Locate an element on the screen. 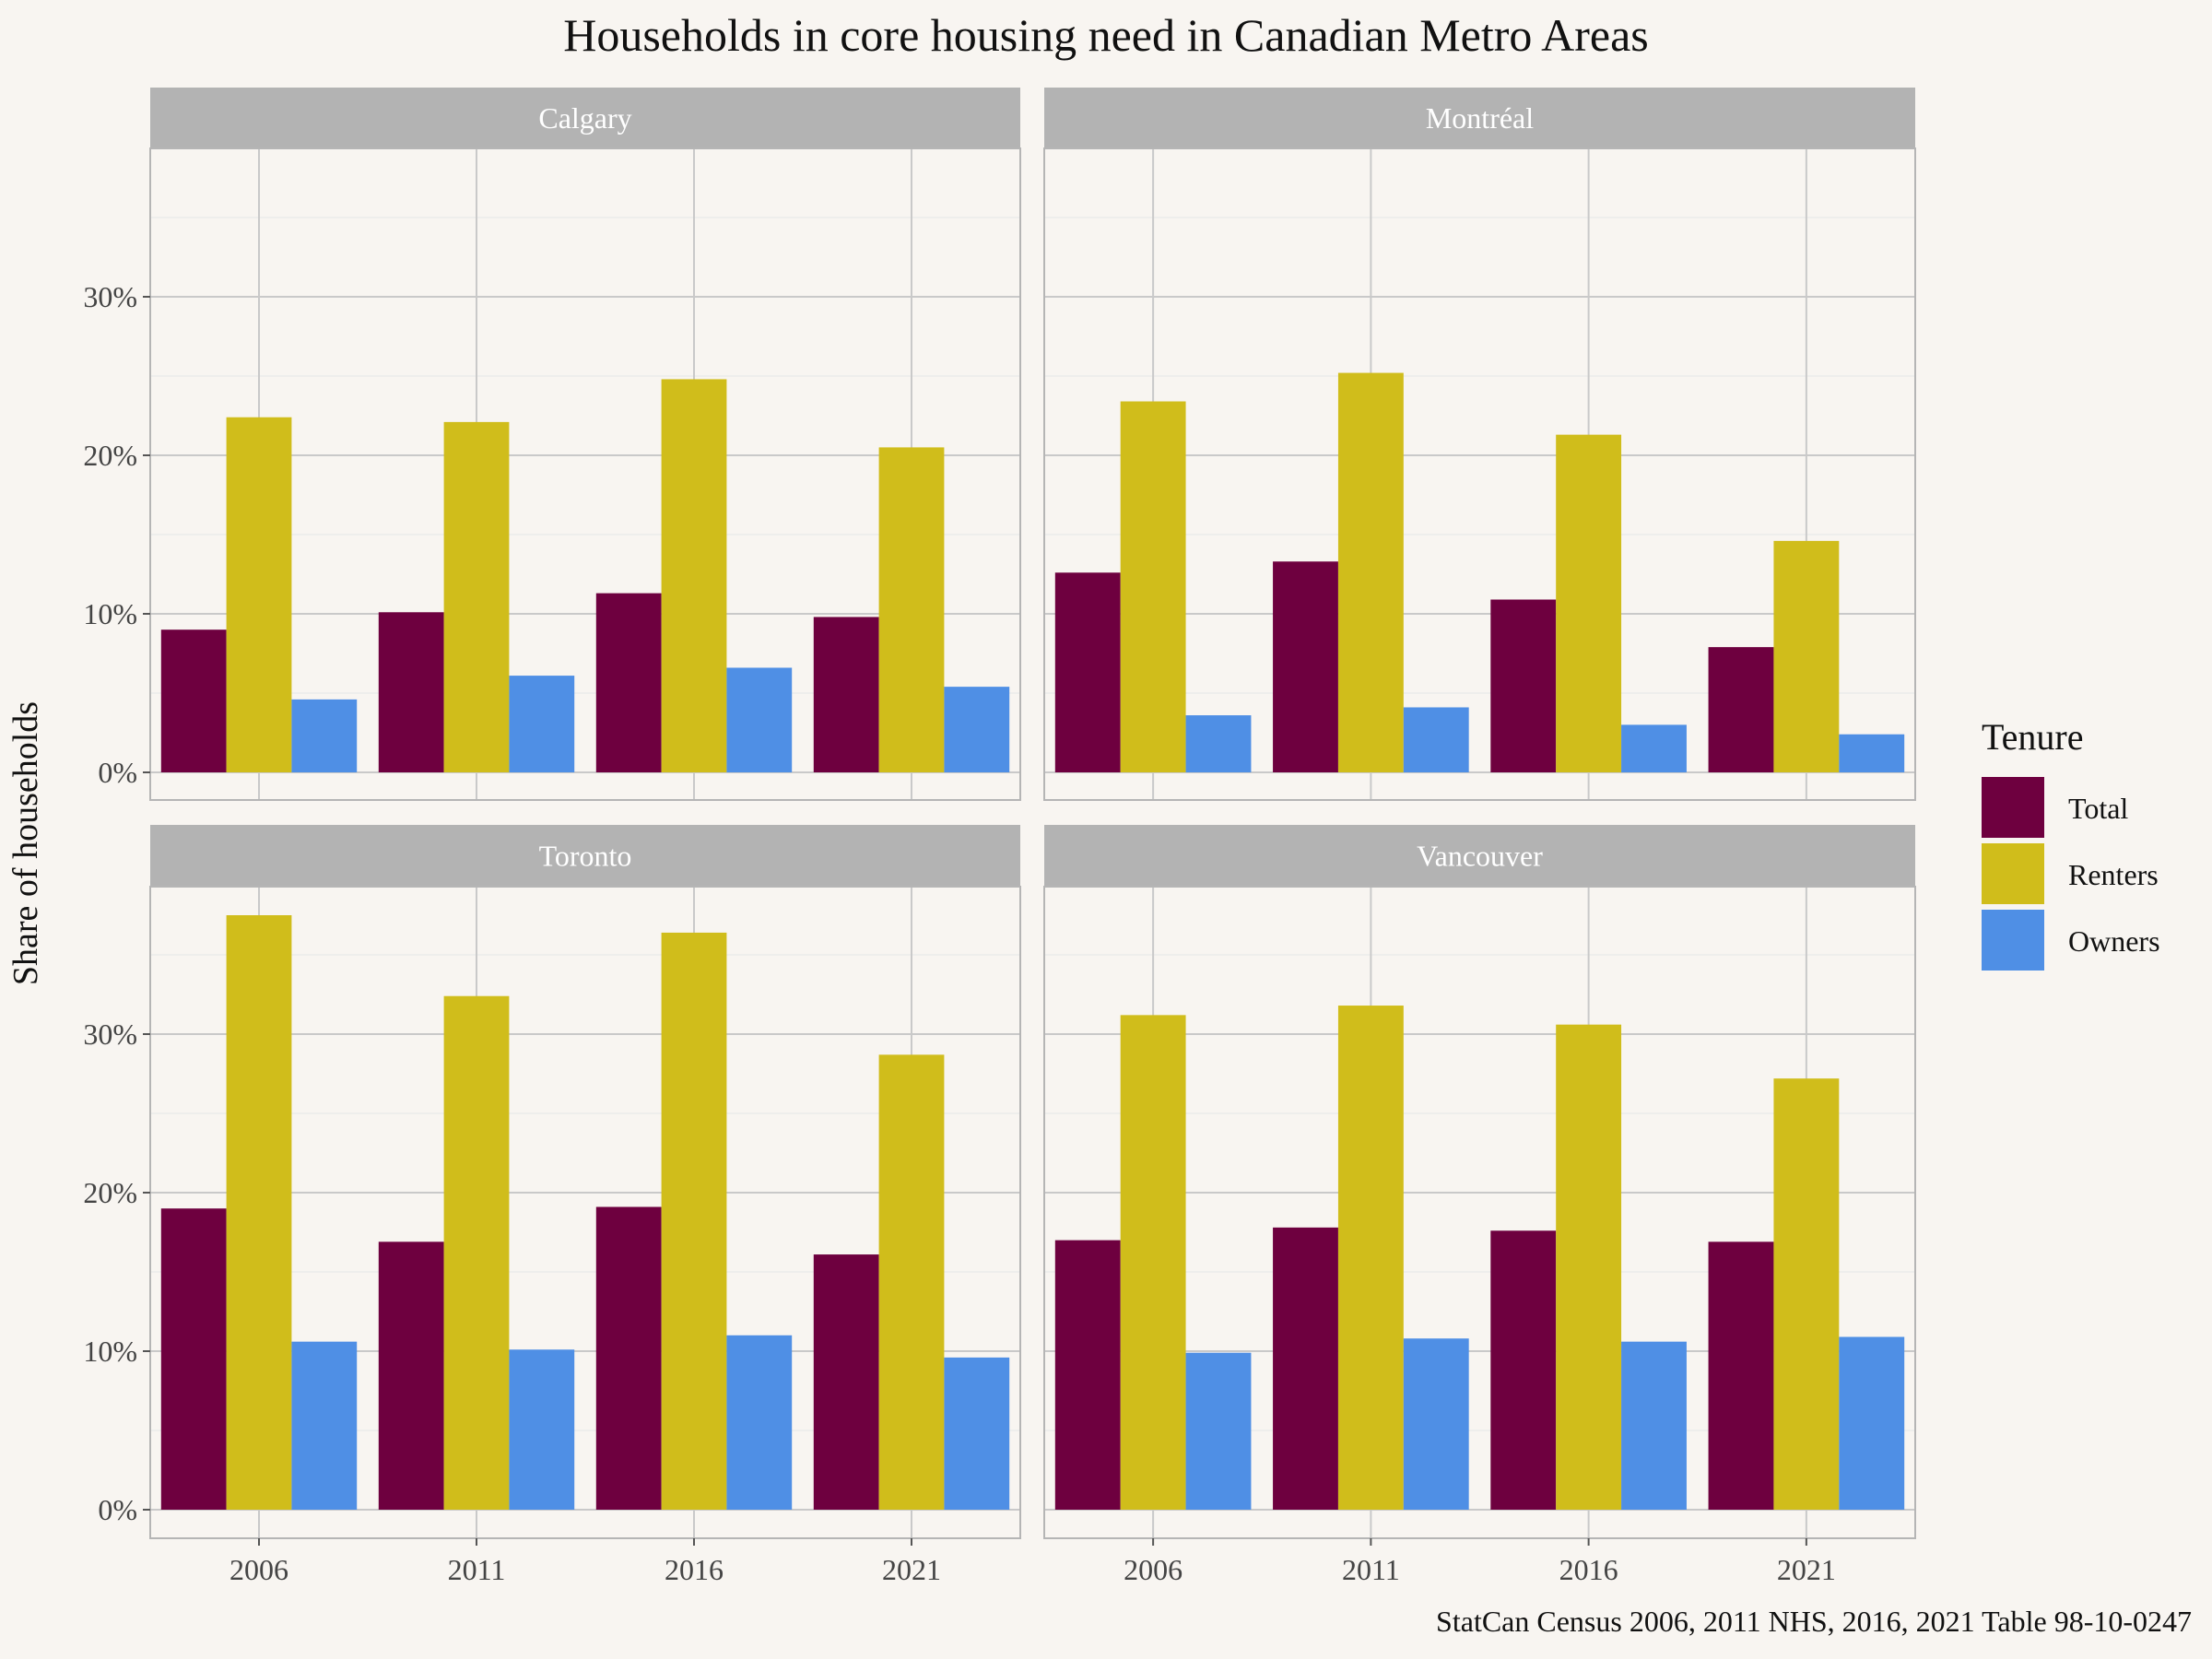  legend-label-total: Total is located at coordinates (2098, 808).